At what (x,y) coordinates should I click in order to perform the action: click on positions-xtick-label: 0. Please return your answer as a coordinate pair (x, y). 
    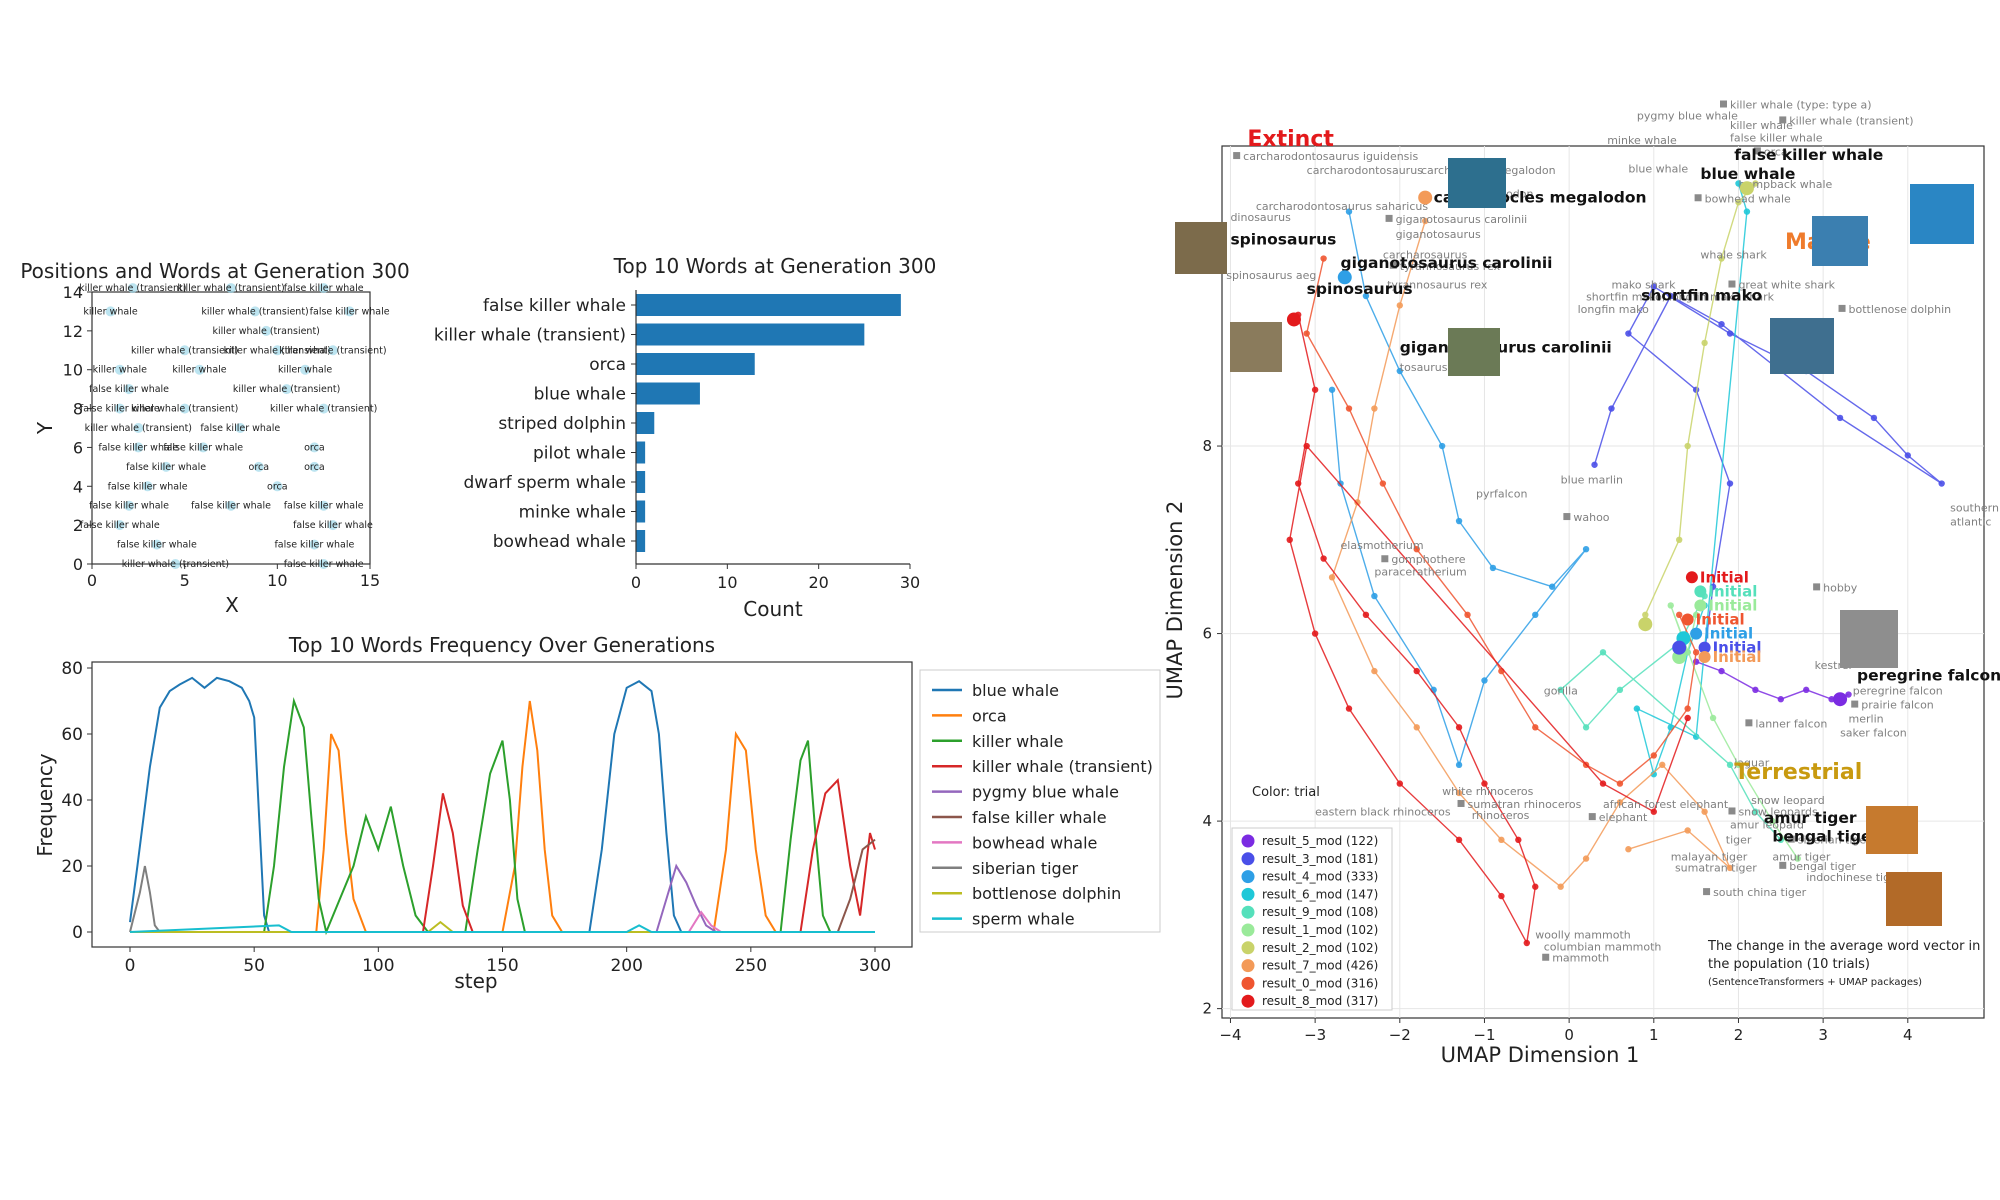
    Looking at the image, I should click on (92, 580).